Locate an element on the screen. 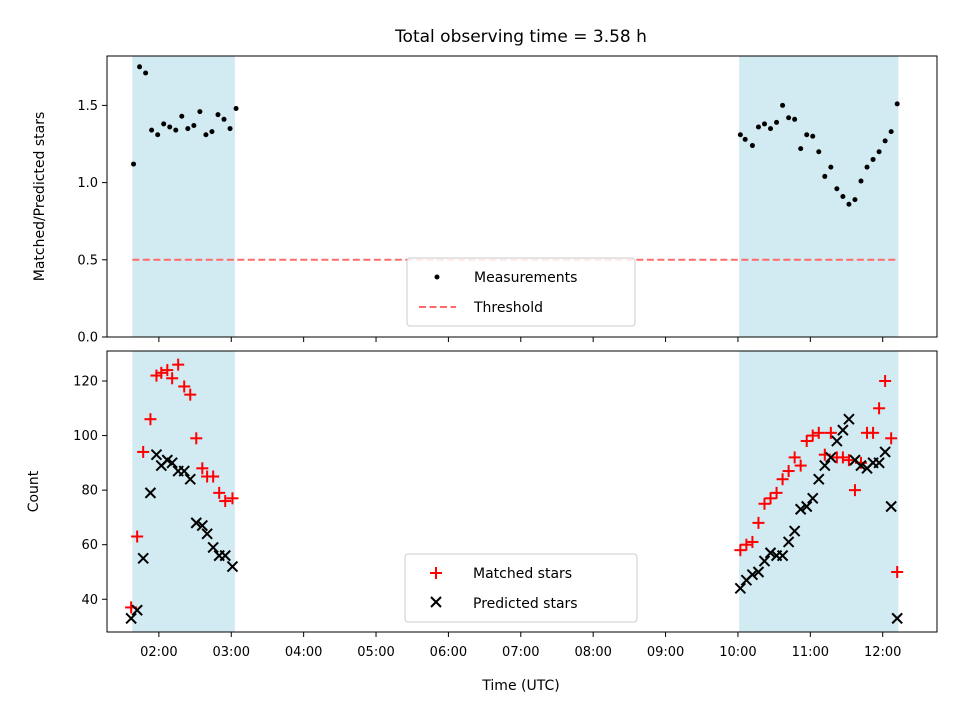 The width and height of the screenshot is (960, 720). bottom-ytick-label: 60 is located at coordinates (89, 545).